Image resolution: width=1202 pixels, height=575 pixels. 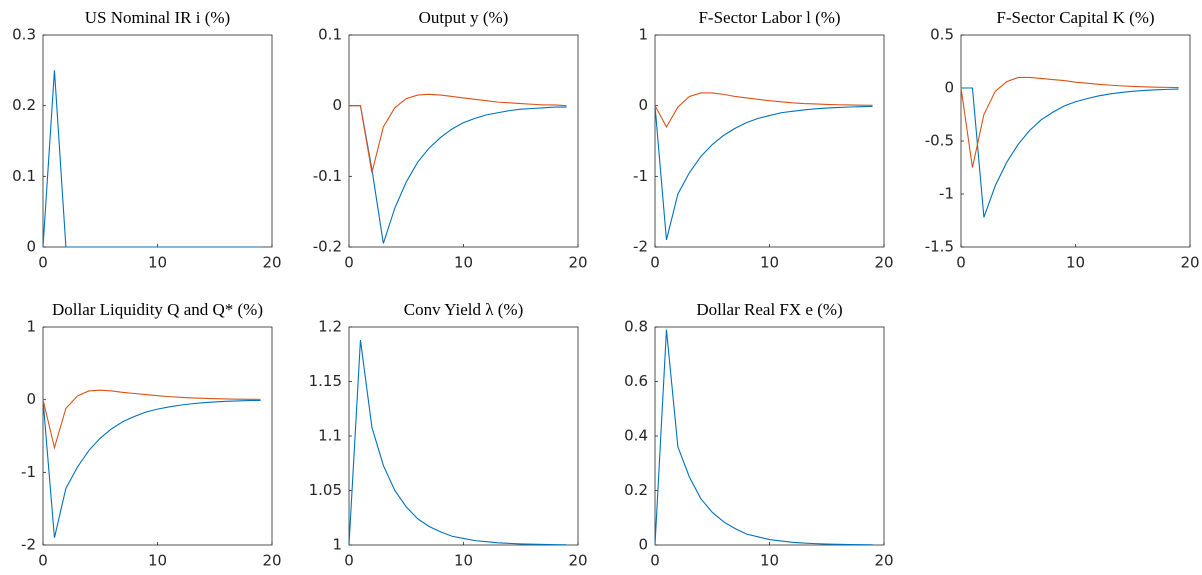 I want to click on y-tick-label: 1.05, so click(x=325, y=490).